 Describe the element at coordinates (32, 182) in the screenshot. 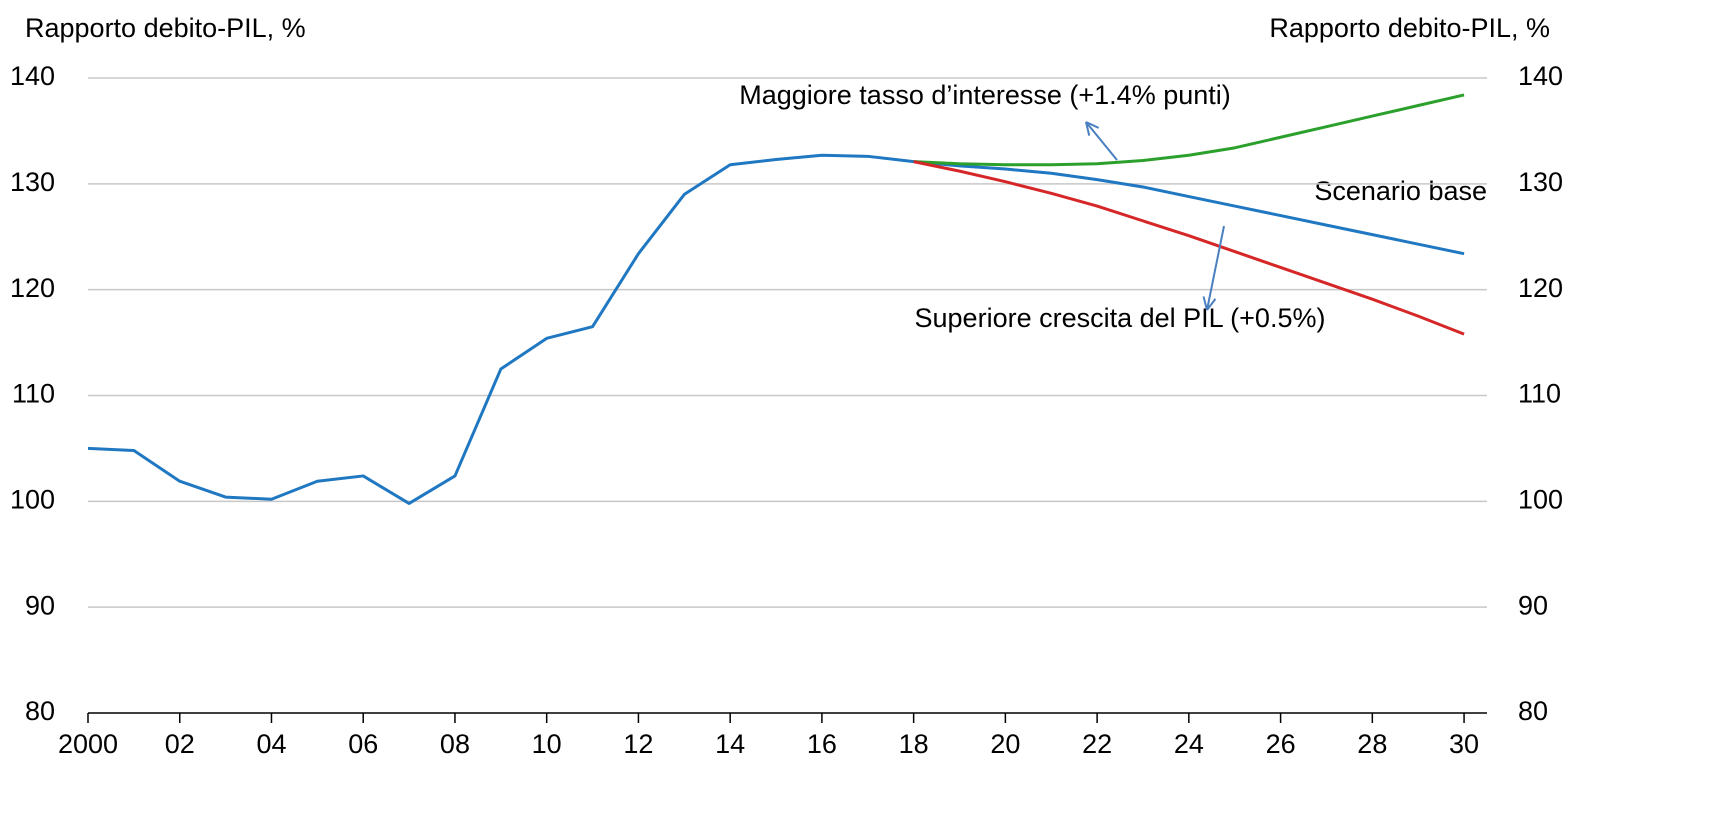

I see `y-tick-label: 130` at that location.